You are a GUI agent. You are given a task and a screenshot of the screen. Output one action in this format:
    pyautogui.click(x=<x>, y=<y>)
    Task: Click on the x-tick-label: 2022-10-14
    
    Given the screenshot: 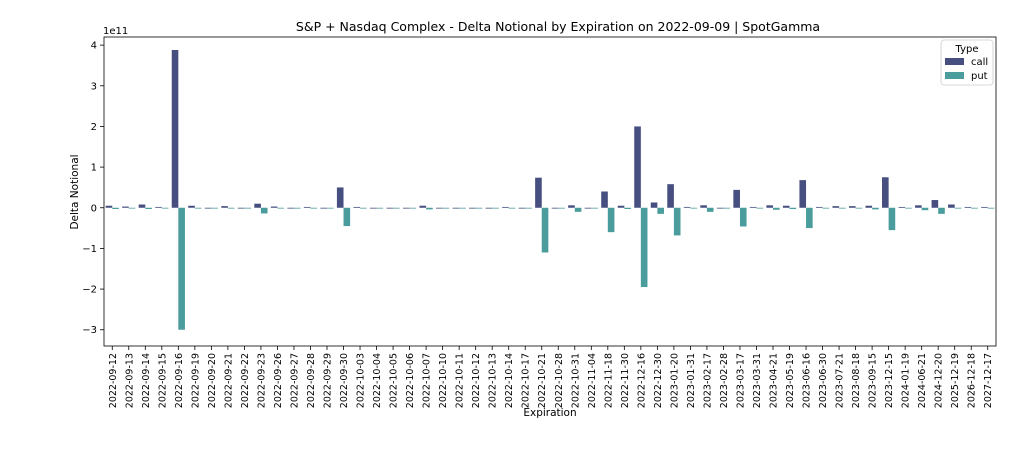 What is the action you would take?
    pyautogui.click(x=509, y=380)
    